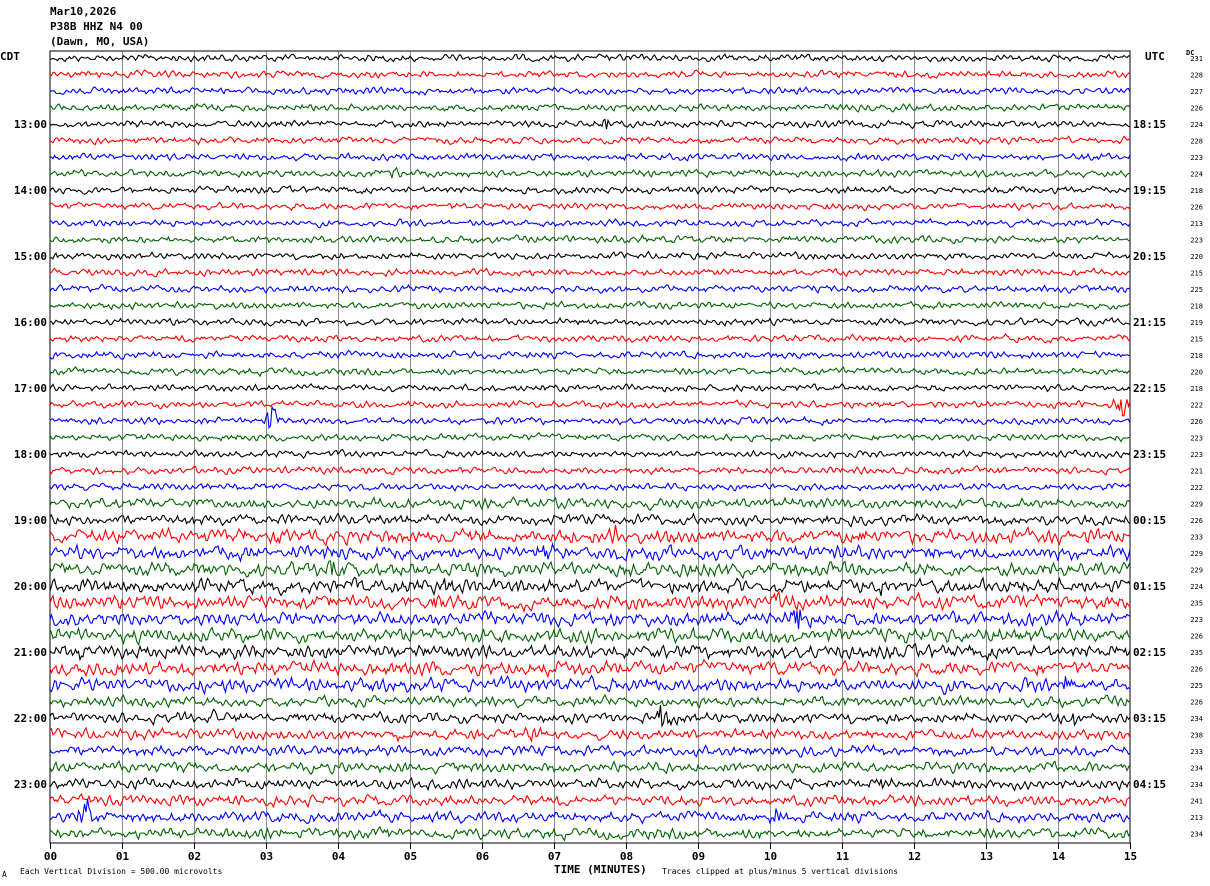  Describe the element at coordinates (1149, 586) in the screenshot. I see `utc-hour-label: 01:15` at that location.